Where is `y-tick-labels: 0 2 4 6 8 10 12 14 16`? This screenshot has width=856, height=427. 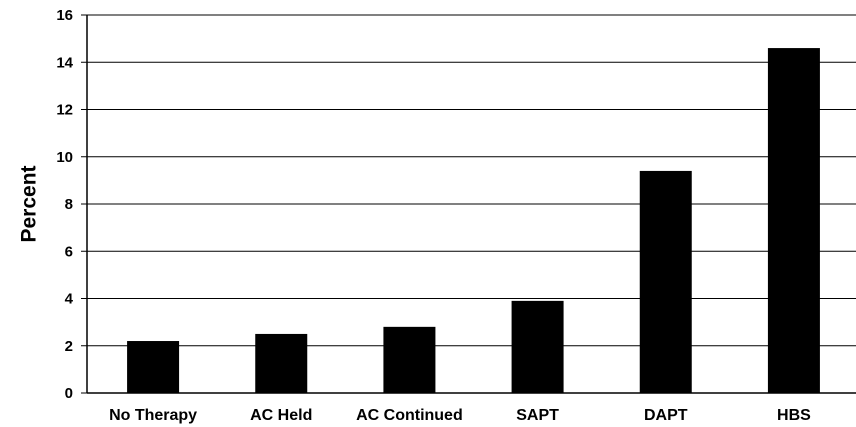 y-tick-labels: 0 2 4 6 8 10 12 14 16 is located at coordinates (71, 204).